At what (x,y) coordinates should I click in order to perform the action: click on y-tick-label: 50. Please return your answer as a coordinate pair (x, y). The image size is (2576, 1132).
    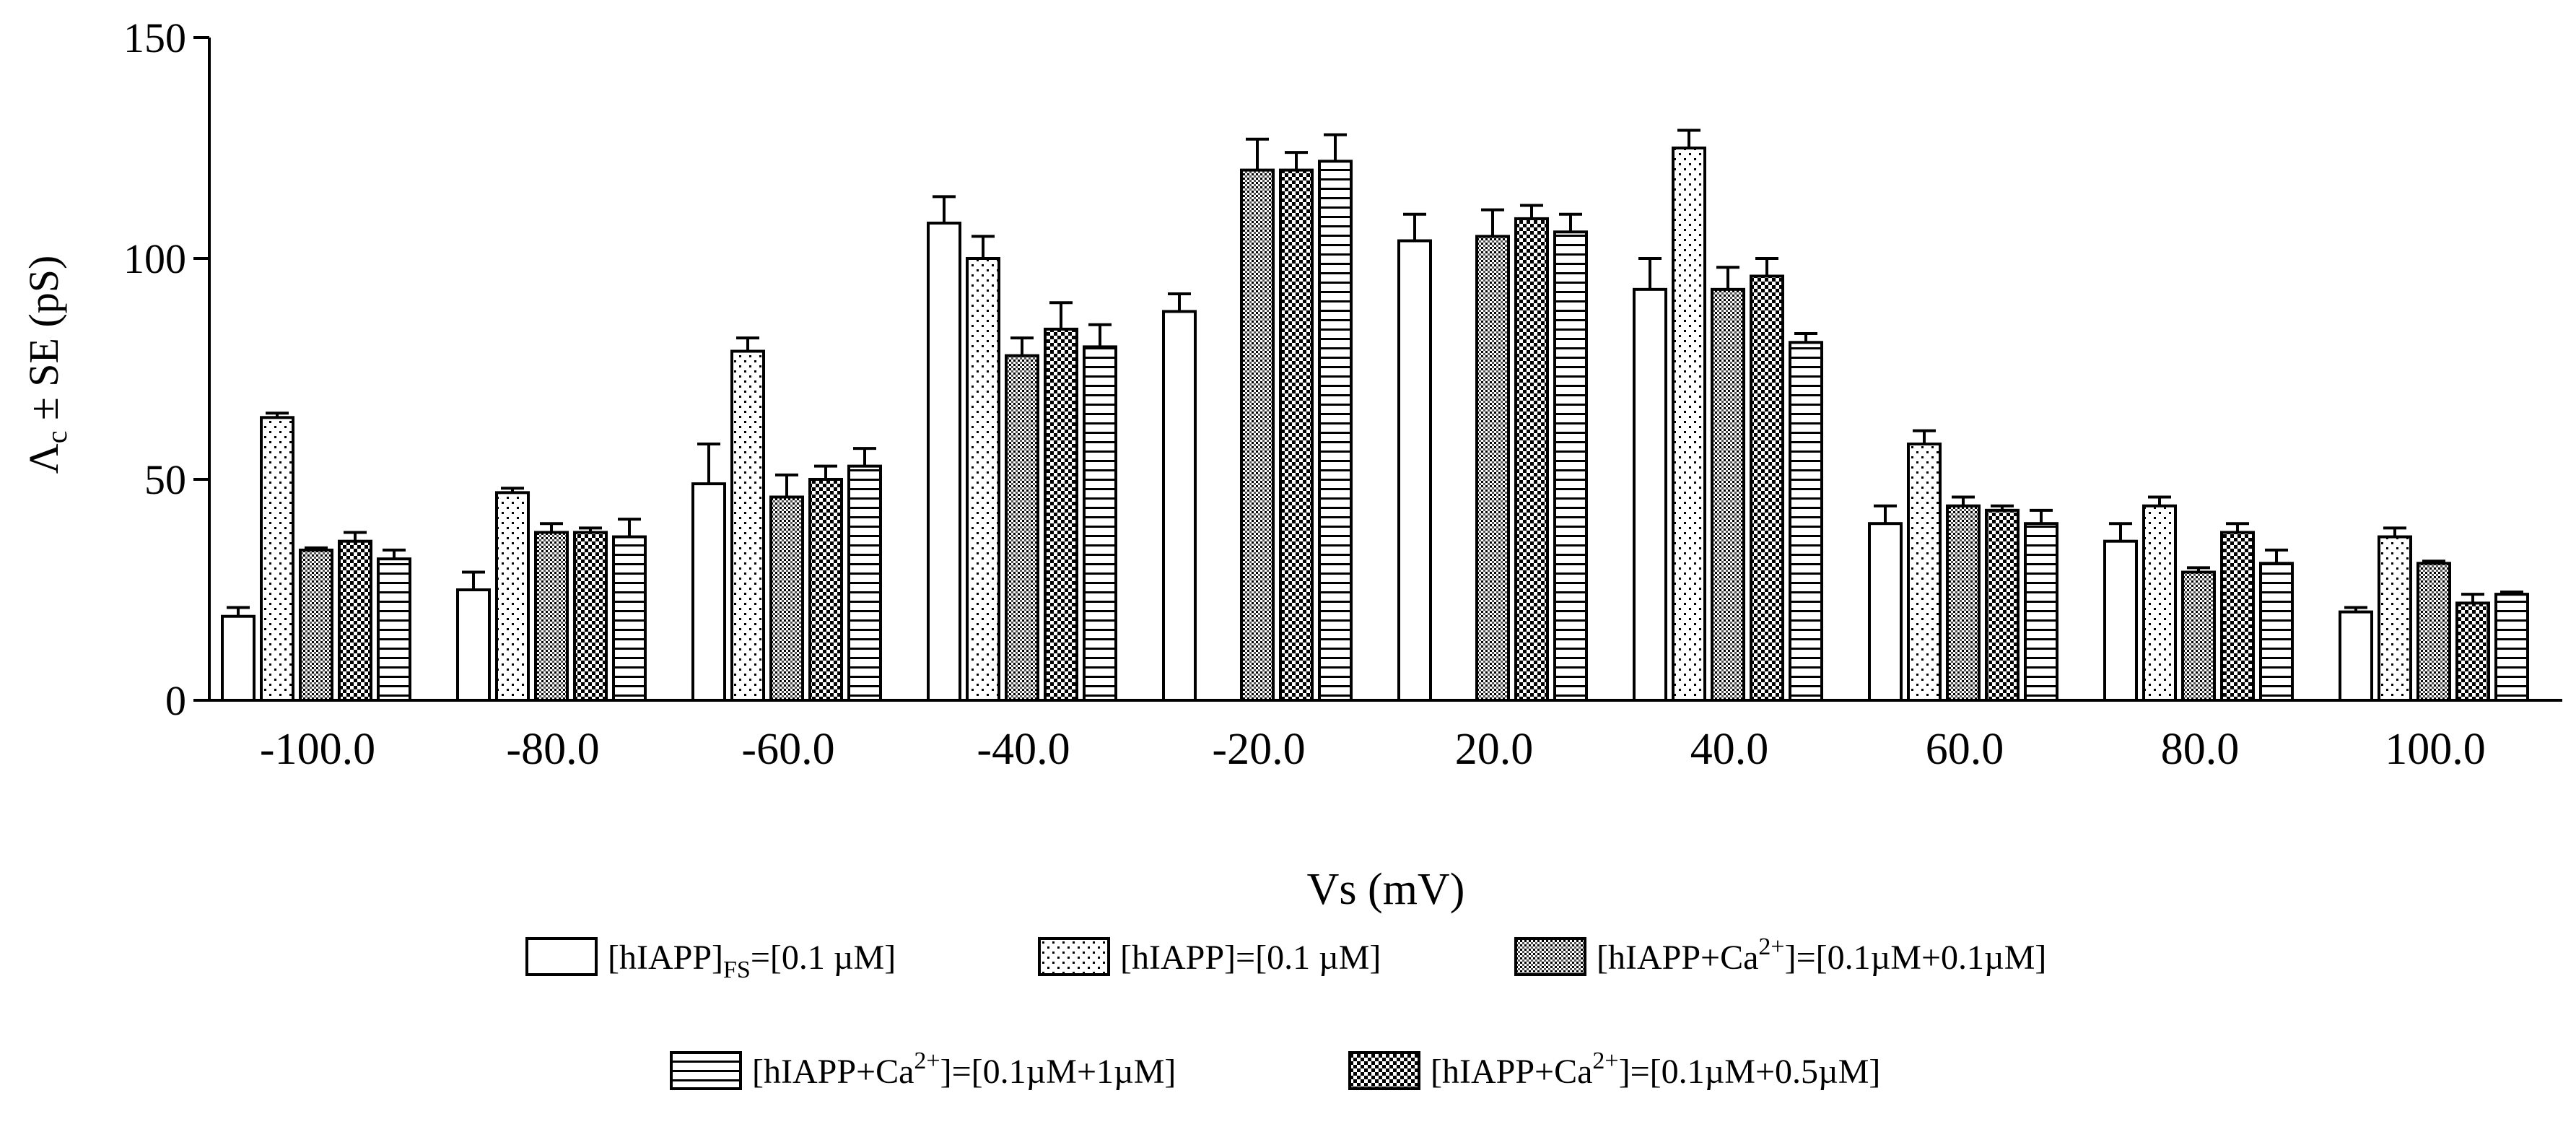
    Looking at the image, I should click on (165, 480).